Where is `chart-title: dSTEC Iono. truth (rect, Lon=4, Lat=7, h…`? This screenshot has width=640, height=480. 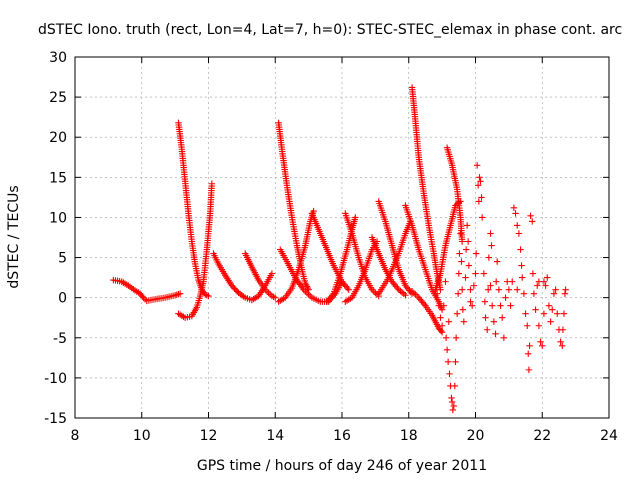 chart-title: dSTEC Iono. truth (rect, Lon=4, Lat=7, h… is located at coordinates (330, 30).